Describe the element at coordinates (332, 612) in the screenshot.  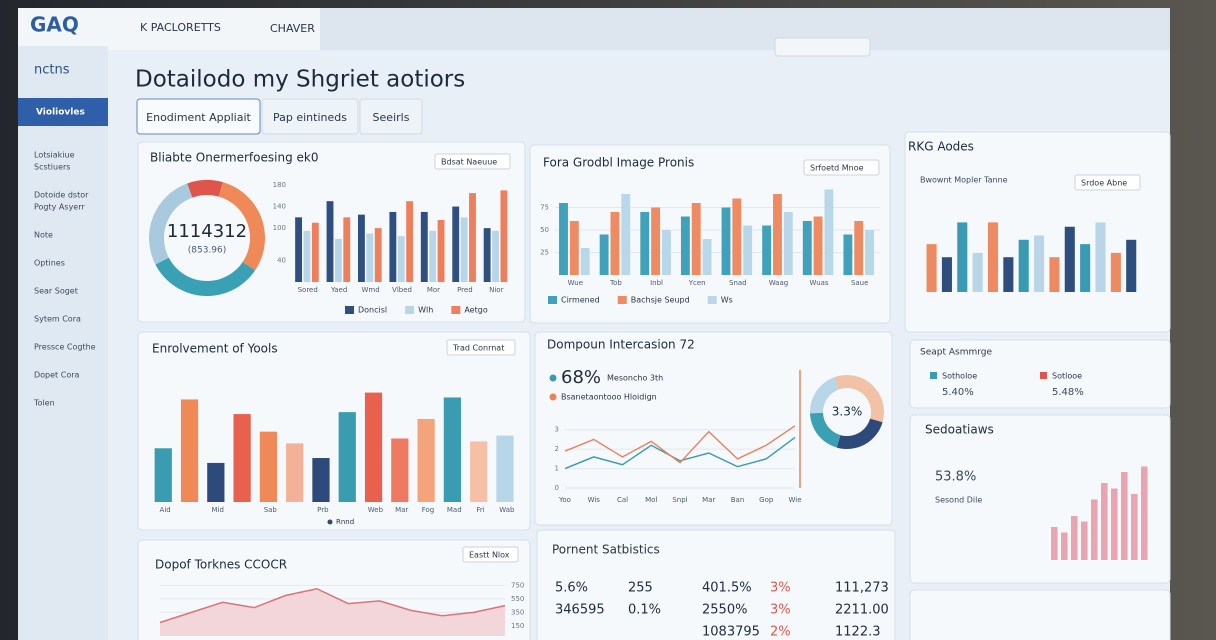
I see `area` at that location.